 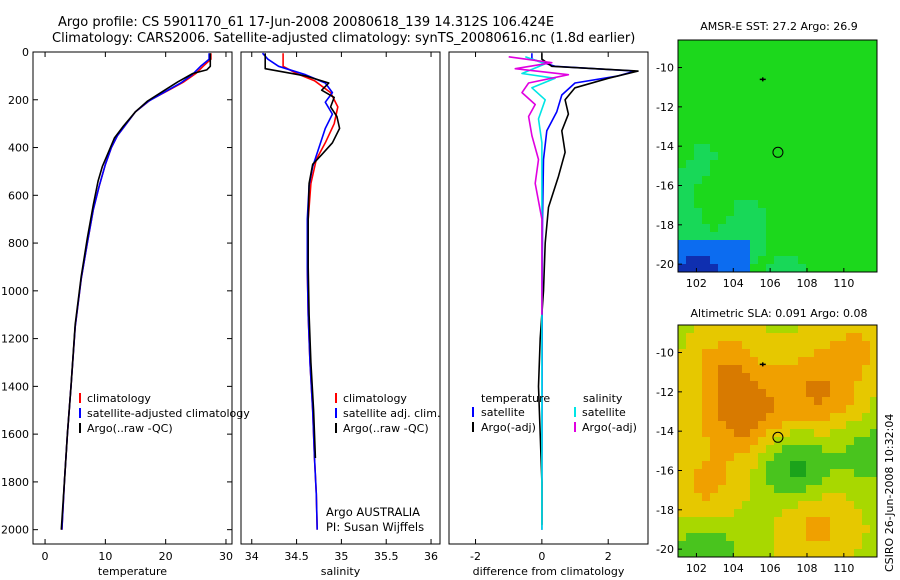 What do you see at coordinates (665, 392) in the screenshot?
I see `sla-y-tick-label: -12` at bounding box center [665, 392].